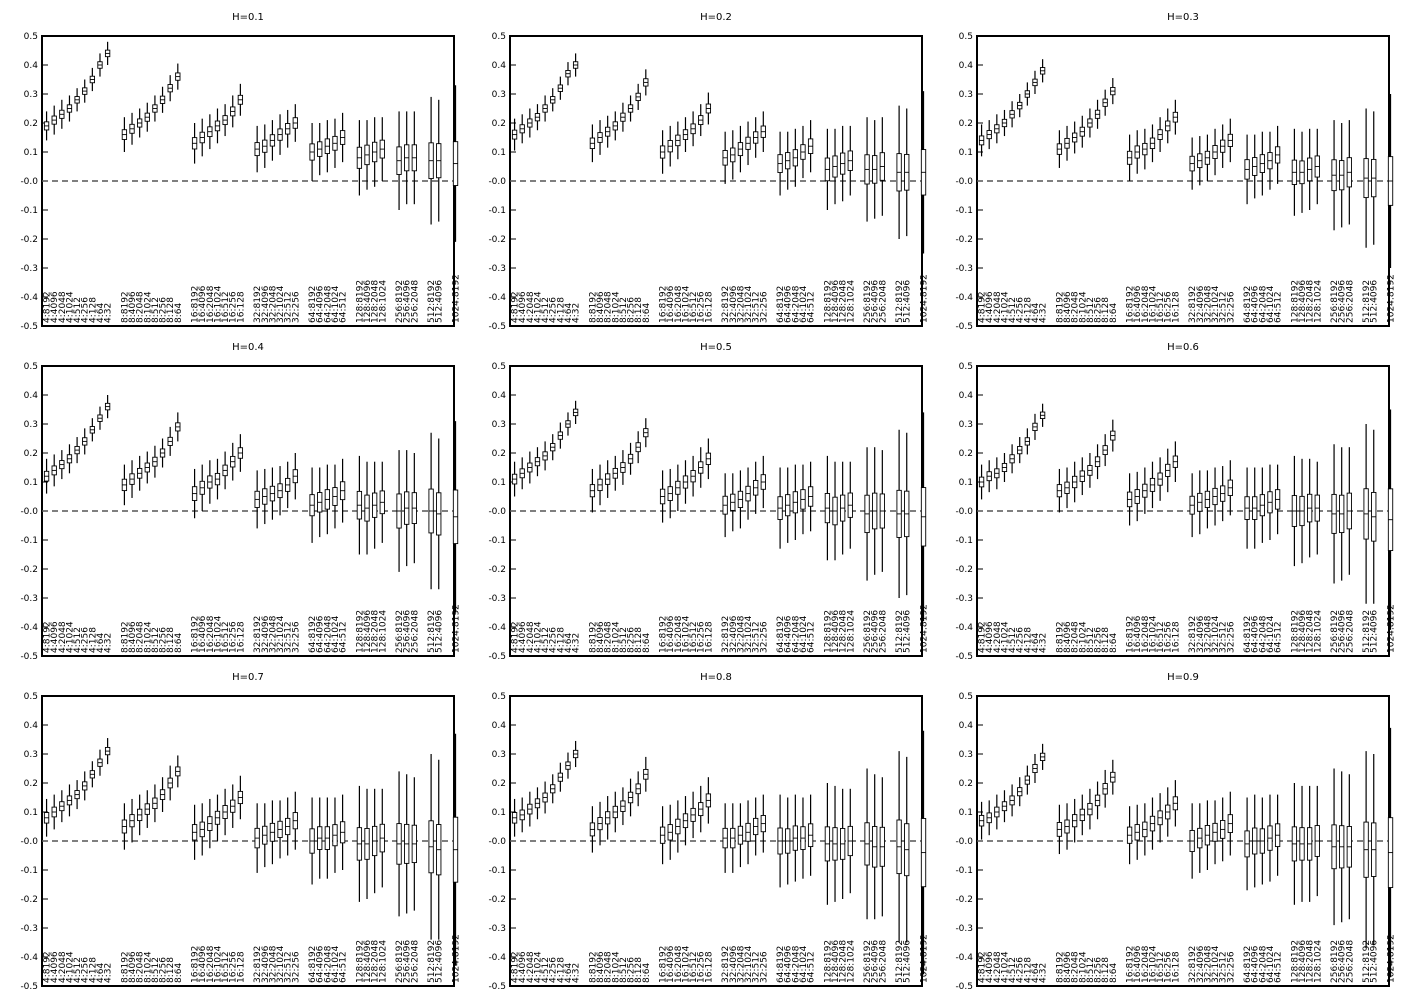  I want to click on box-64:8192, so click(1247, 844).